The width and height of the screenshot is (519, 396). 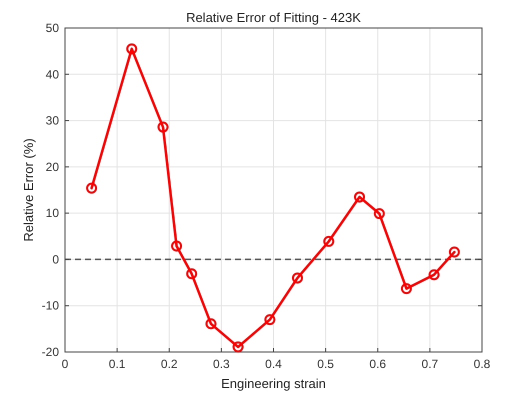 What do you see at coordinates (53, 121) in the screenshot?
I see `y-tick-label: 30` at bounding box center [53, 121].